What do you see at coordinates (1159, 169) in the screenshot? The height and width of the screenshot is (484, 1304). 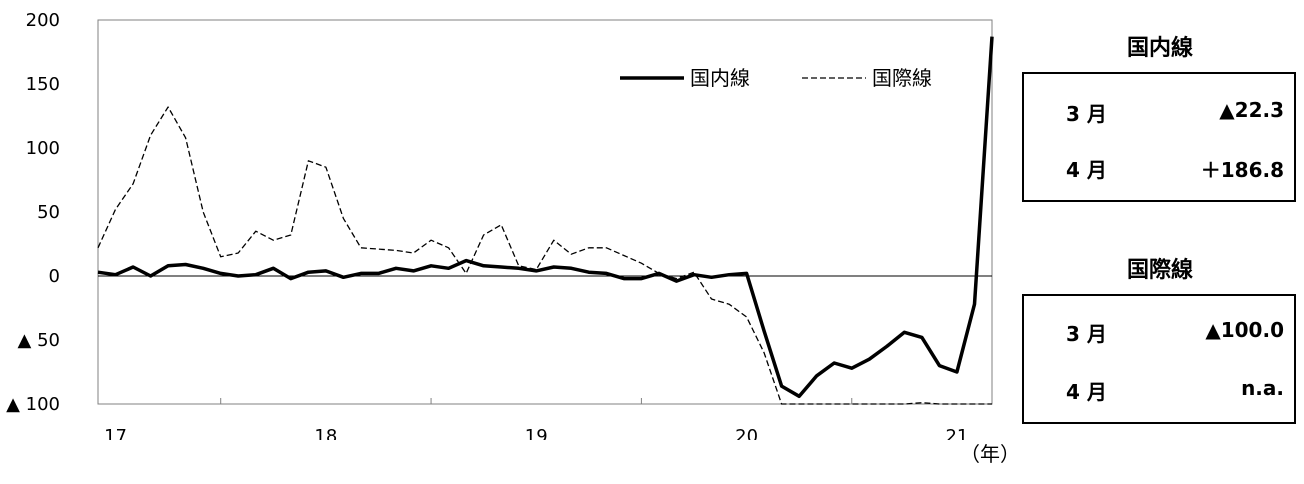 I see `domestic-row-april: 4 月 ＋186.8` at bounding box center [1159, 169].